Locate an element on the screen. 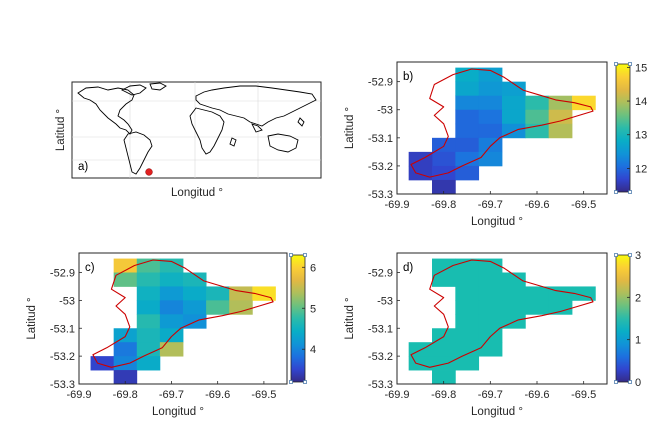 This screenshot has width=657, height=431. colorbar-tick-label: 12 is located at coordinates (641, 169).